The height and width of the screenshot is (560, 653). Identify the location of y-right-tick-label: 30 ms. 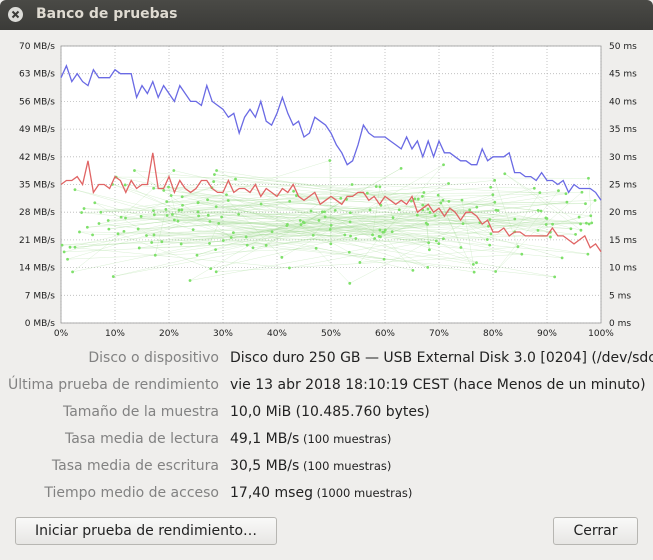
(623, 158).